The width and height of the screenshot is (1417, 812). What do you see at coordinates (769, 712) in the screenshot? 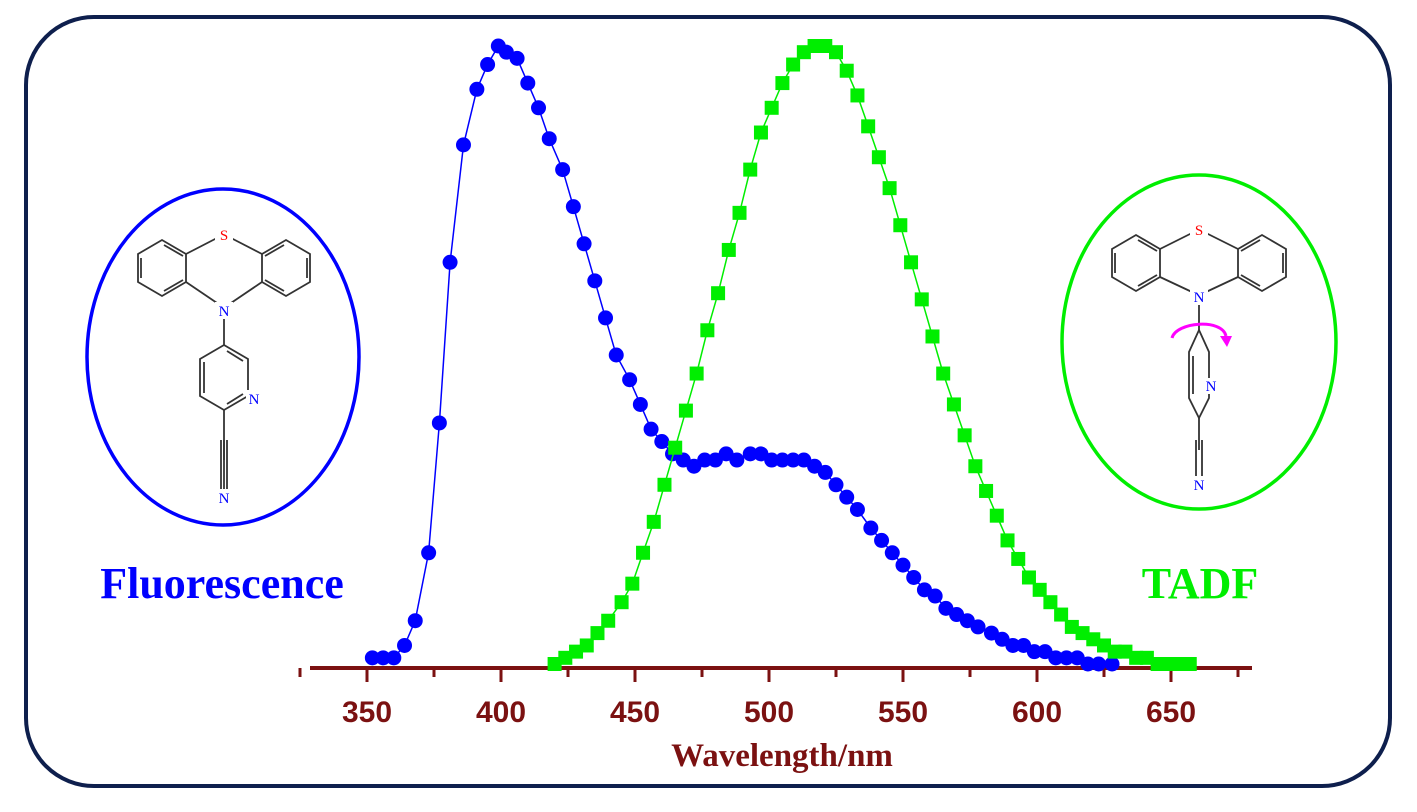
I see `x-tick-label: 500` at bounding box center [769, 712].